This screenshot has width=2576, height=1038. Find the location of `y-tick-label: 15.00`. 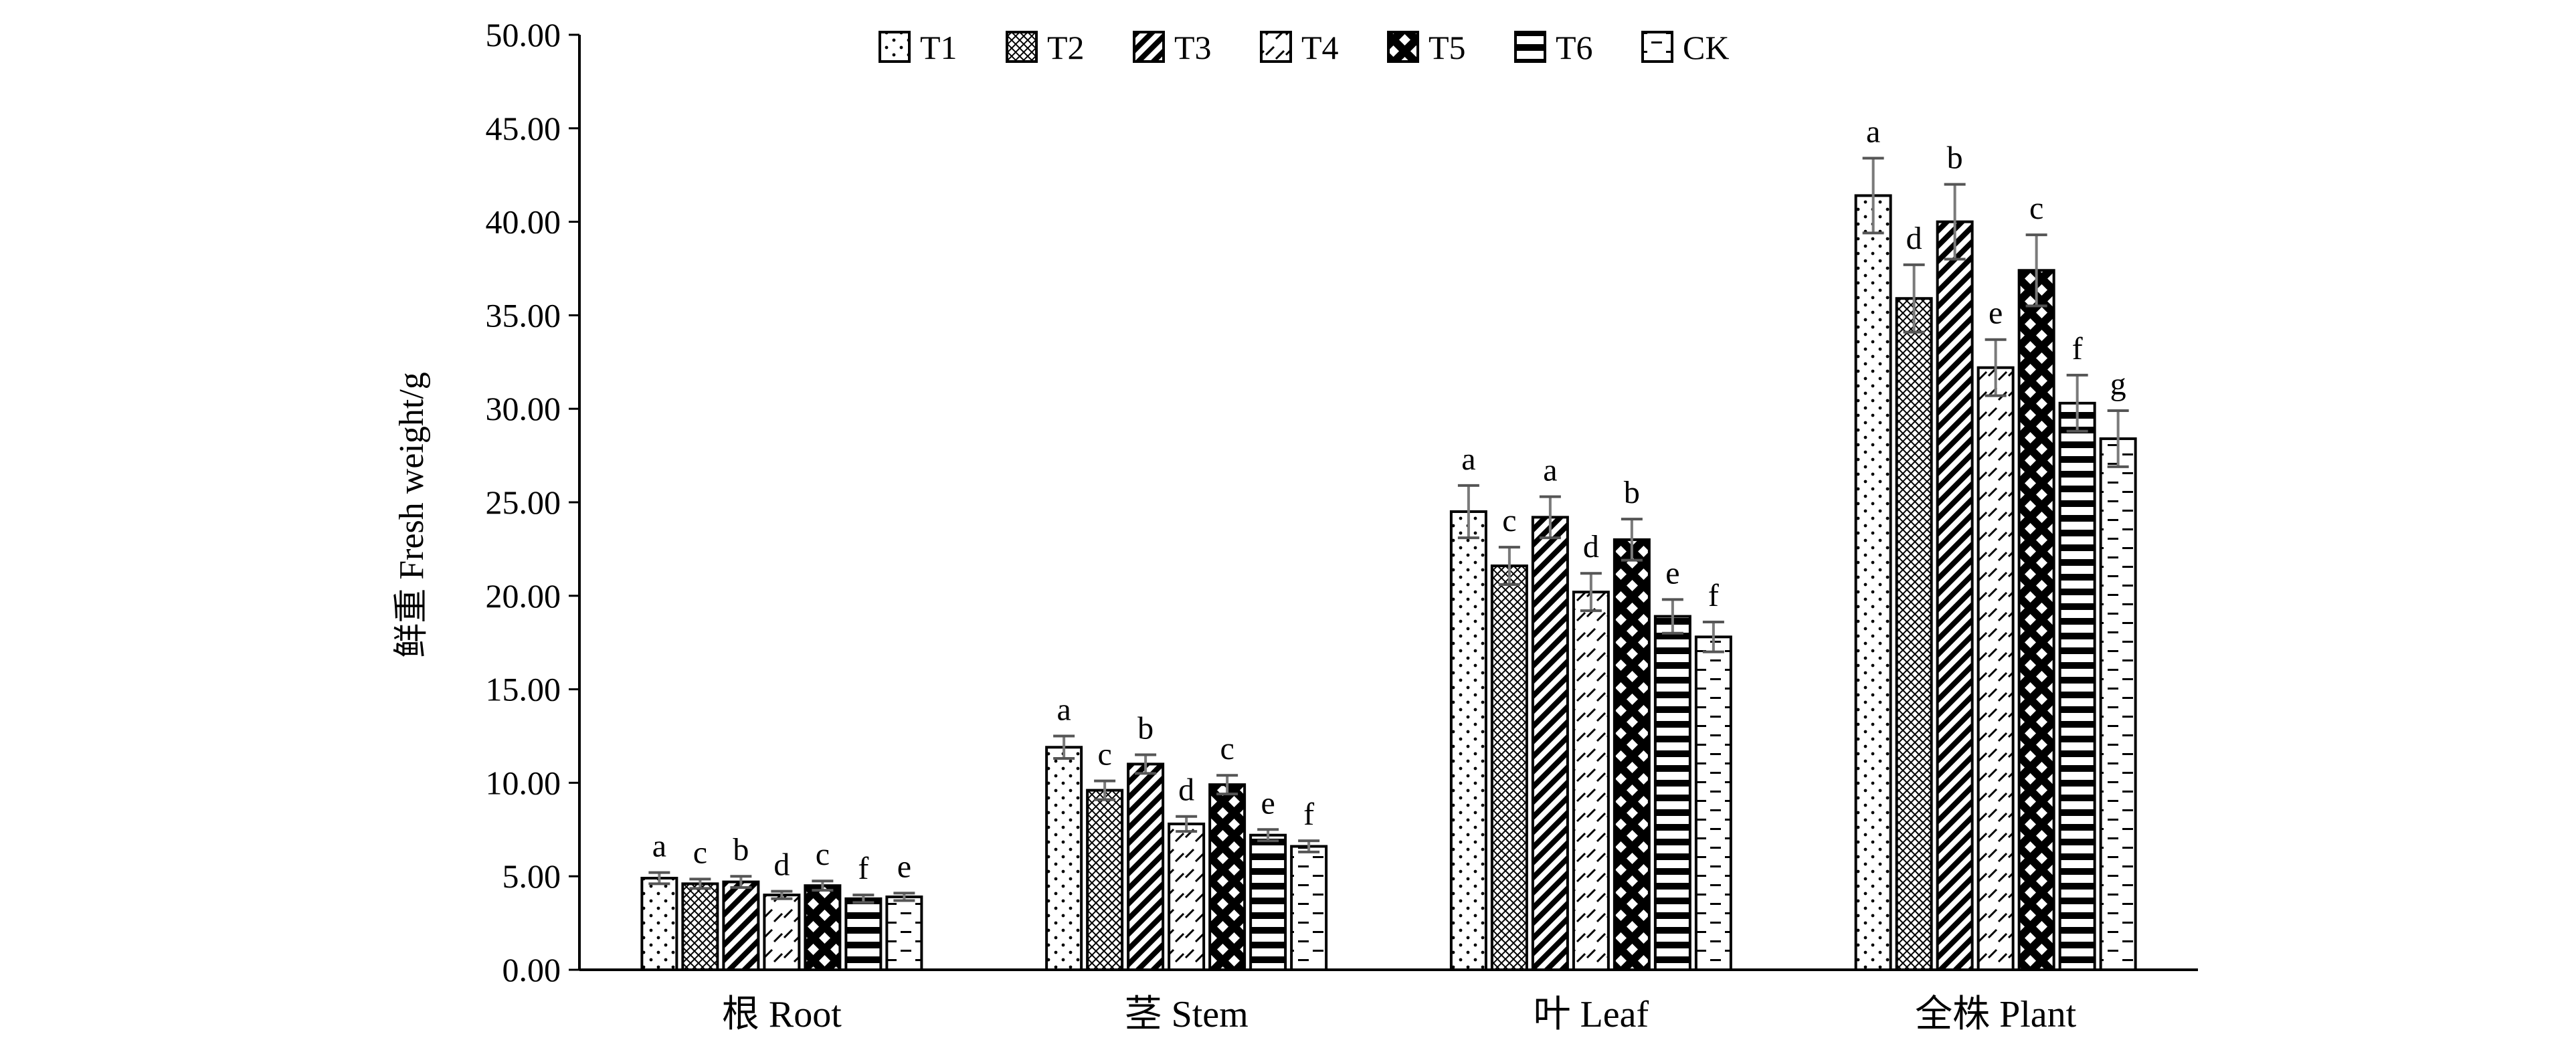

y-tick-label: 15.00 is located at coordinates (523, 689).